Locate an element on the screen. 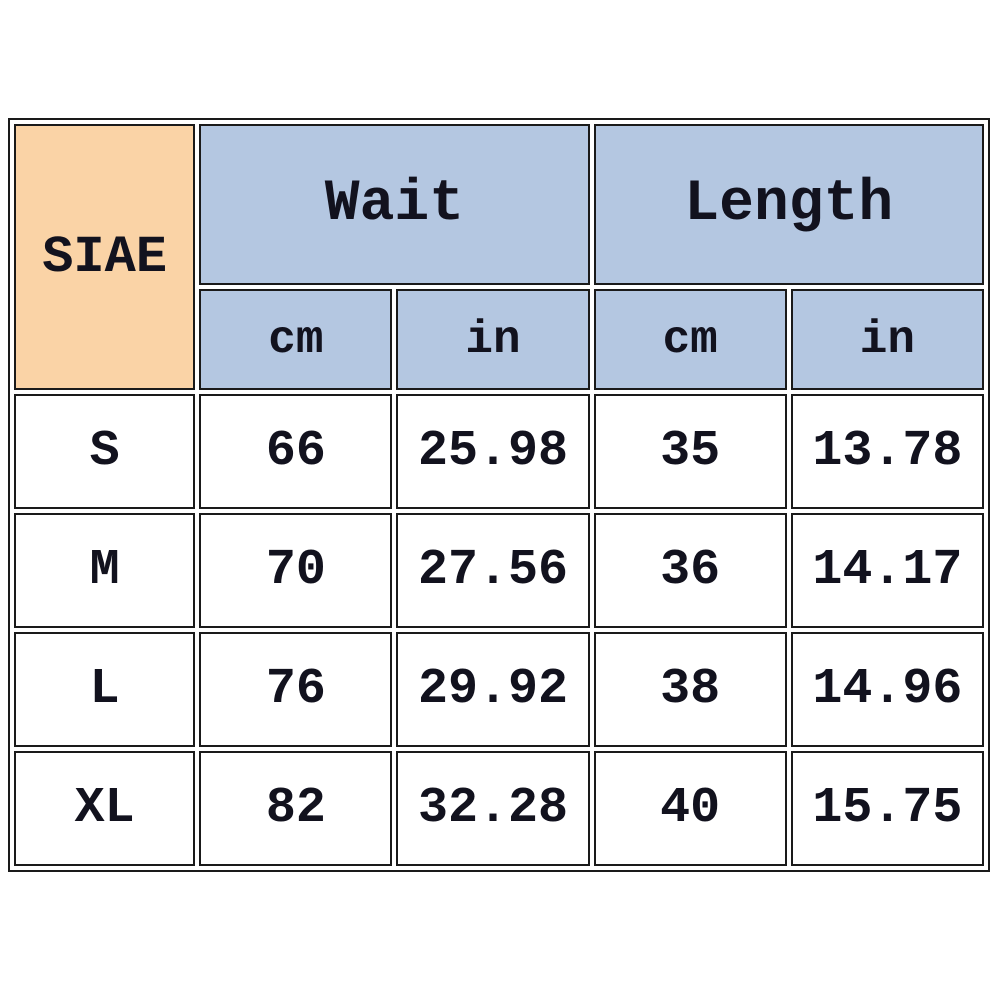  value-cell: 15.75 is located at coordinates (887, 808).